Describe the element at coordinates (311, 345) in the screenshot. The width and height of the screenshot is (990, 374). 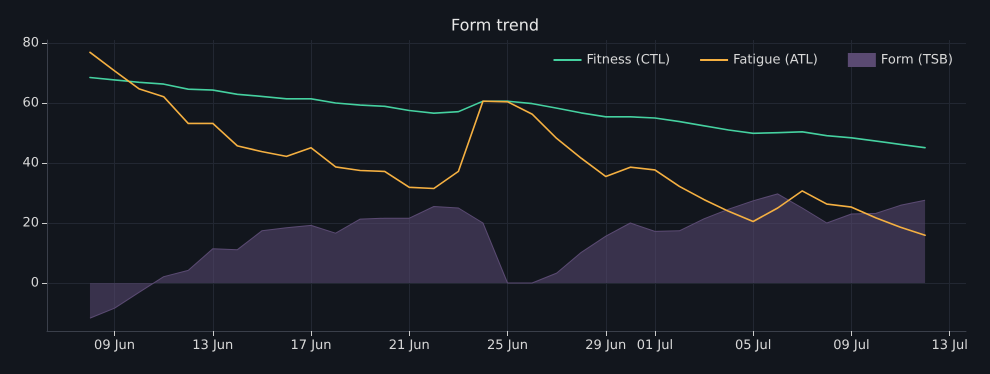
I see `x-tick-label: 17 Jun` at that location.